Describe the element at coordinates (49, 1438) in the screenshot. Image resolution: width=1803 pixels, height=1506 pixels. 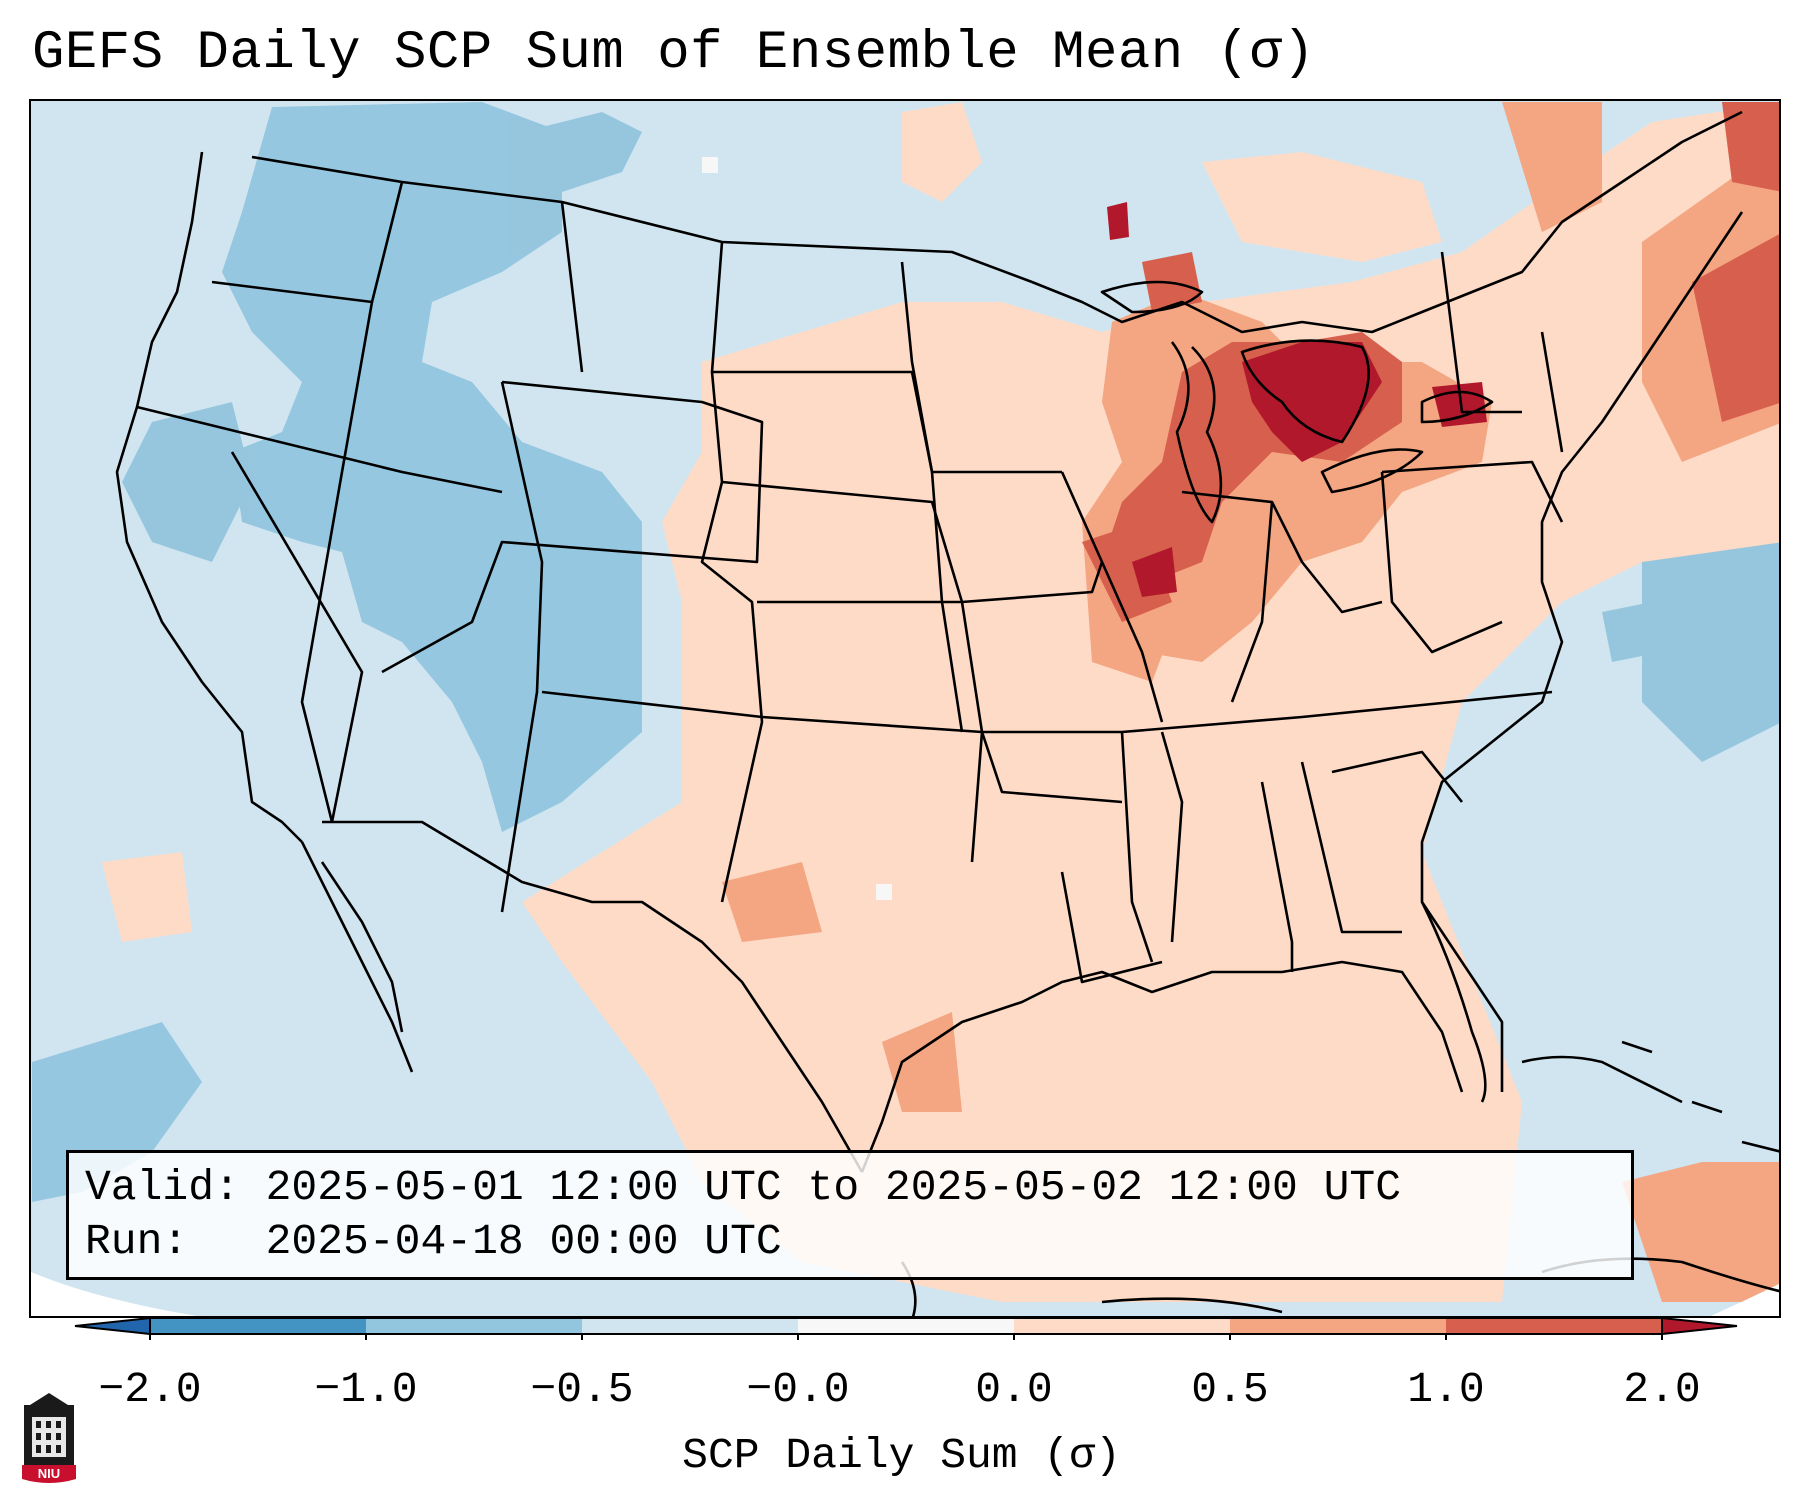
I see `niu-logo` at that location.